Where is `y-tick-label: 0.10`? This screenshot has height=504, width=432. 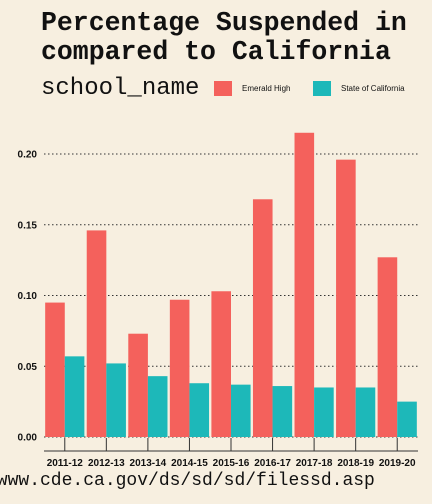
y-tick-label: 0.10 is located at coordinates (28, 296).